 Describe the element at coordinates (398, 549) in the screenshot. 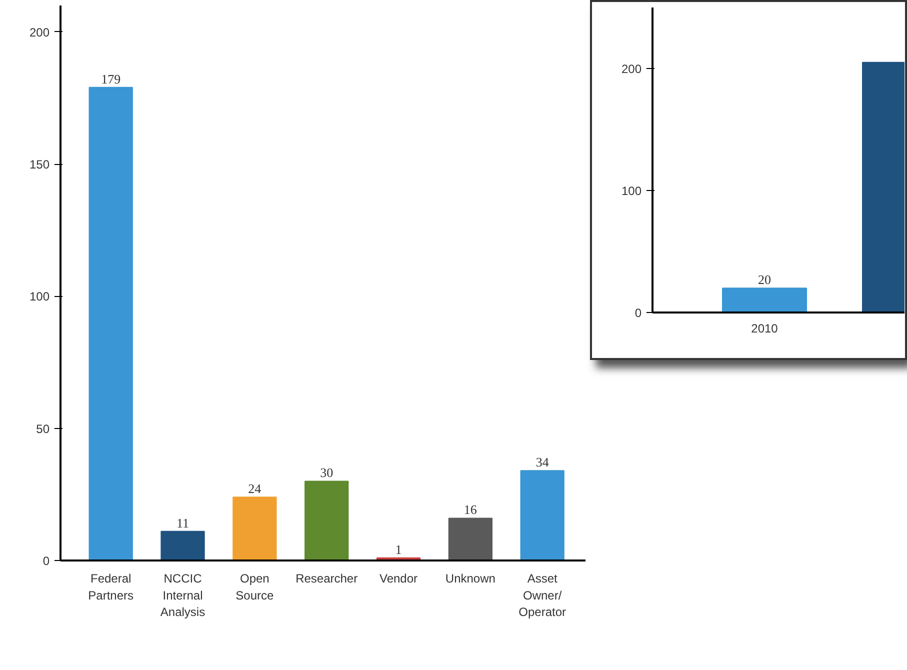

I see `data-label: 1` at that location.